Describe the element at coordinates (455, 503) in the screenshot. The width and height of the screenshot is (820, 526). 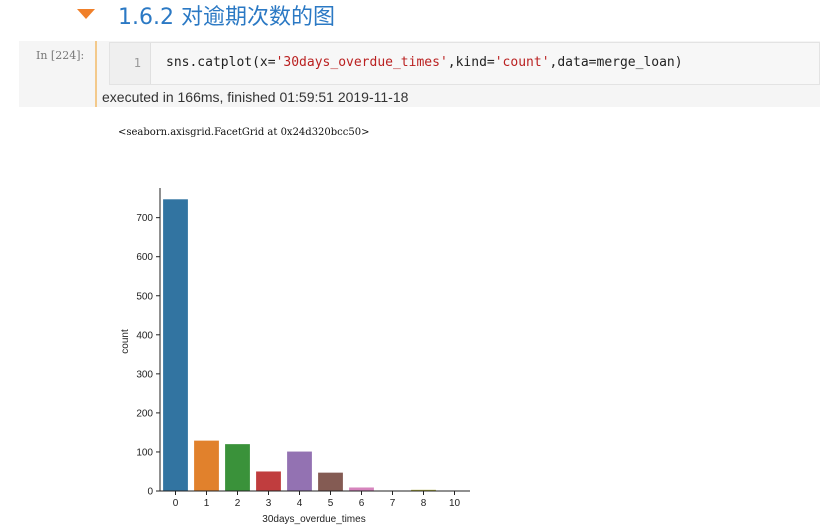
I see `x-tick-label: 10` at that location.